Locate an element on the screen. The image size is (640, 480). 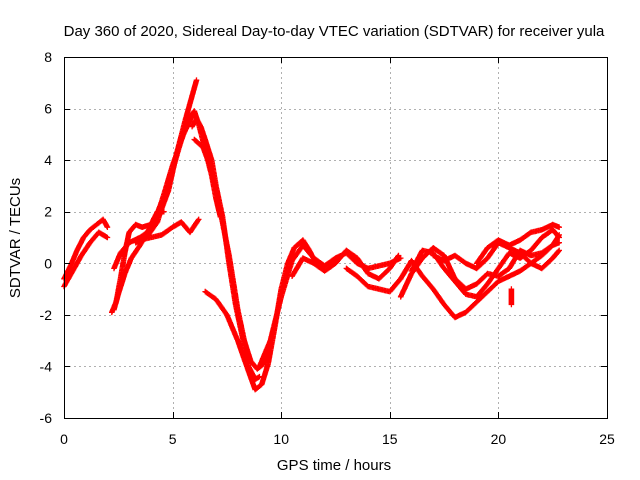
y-tick-label: 8 is located at coordinates (48, 57).